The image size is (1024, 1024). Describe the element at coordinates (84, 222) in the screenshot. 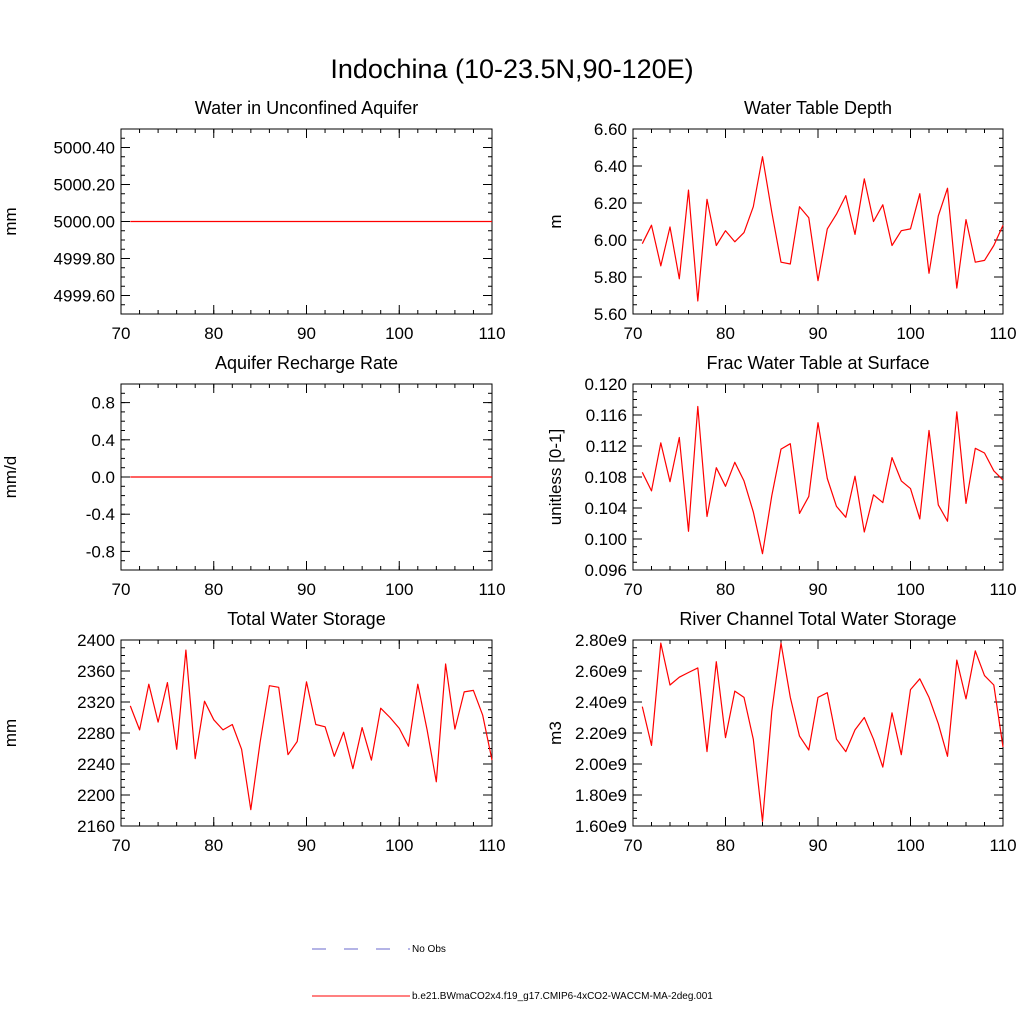

I see `y-tick-label: 5000.00` at that location.